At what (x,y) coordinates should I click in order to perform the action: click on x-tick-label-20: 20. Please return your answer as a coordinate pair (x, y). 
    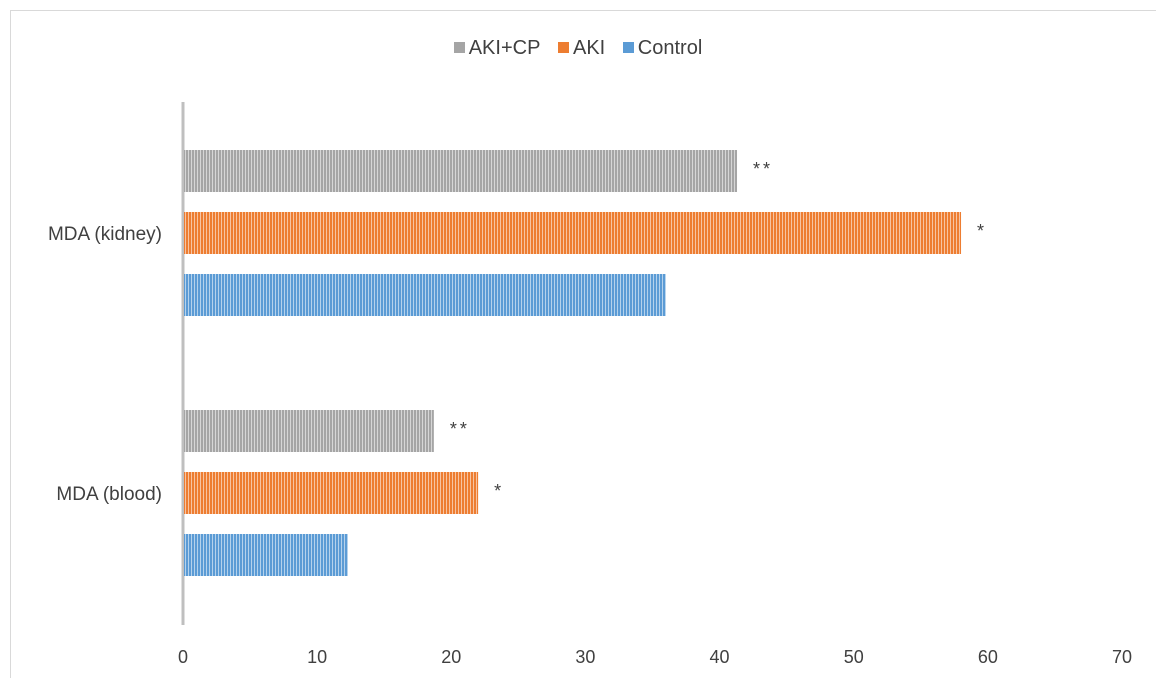
    Looking at the image, I should click on (451, 657).